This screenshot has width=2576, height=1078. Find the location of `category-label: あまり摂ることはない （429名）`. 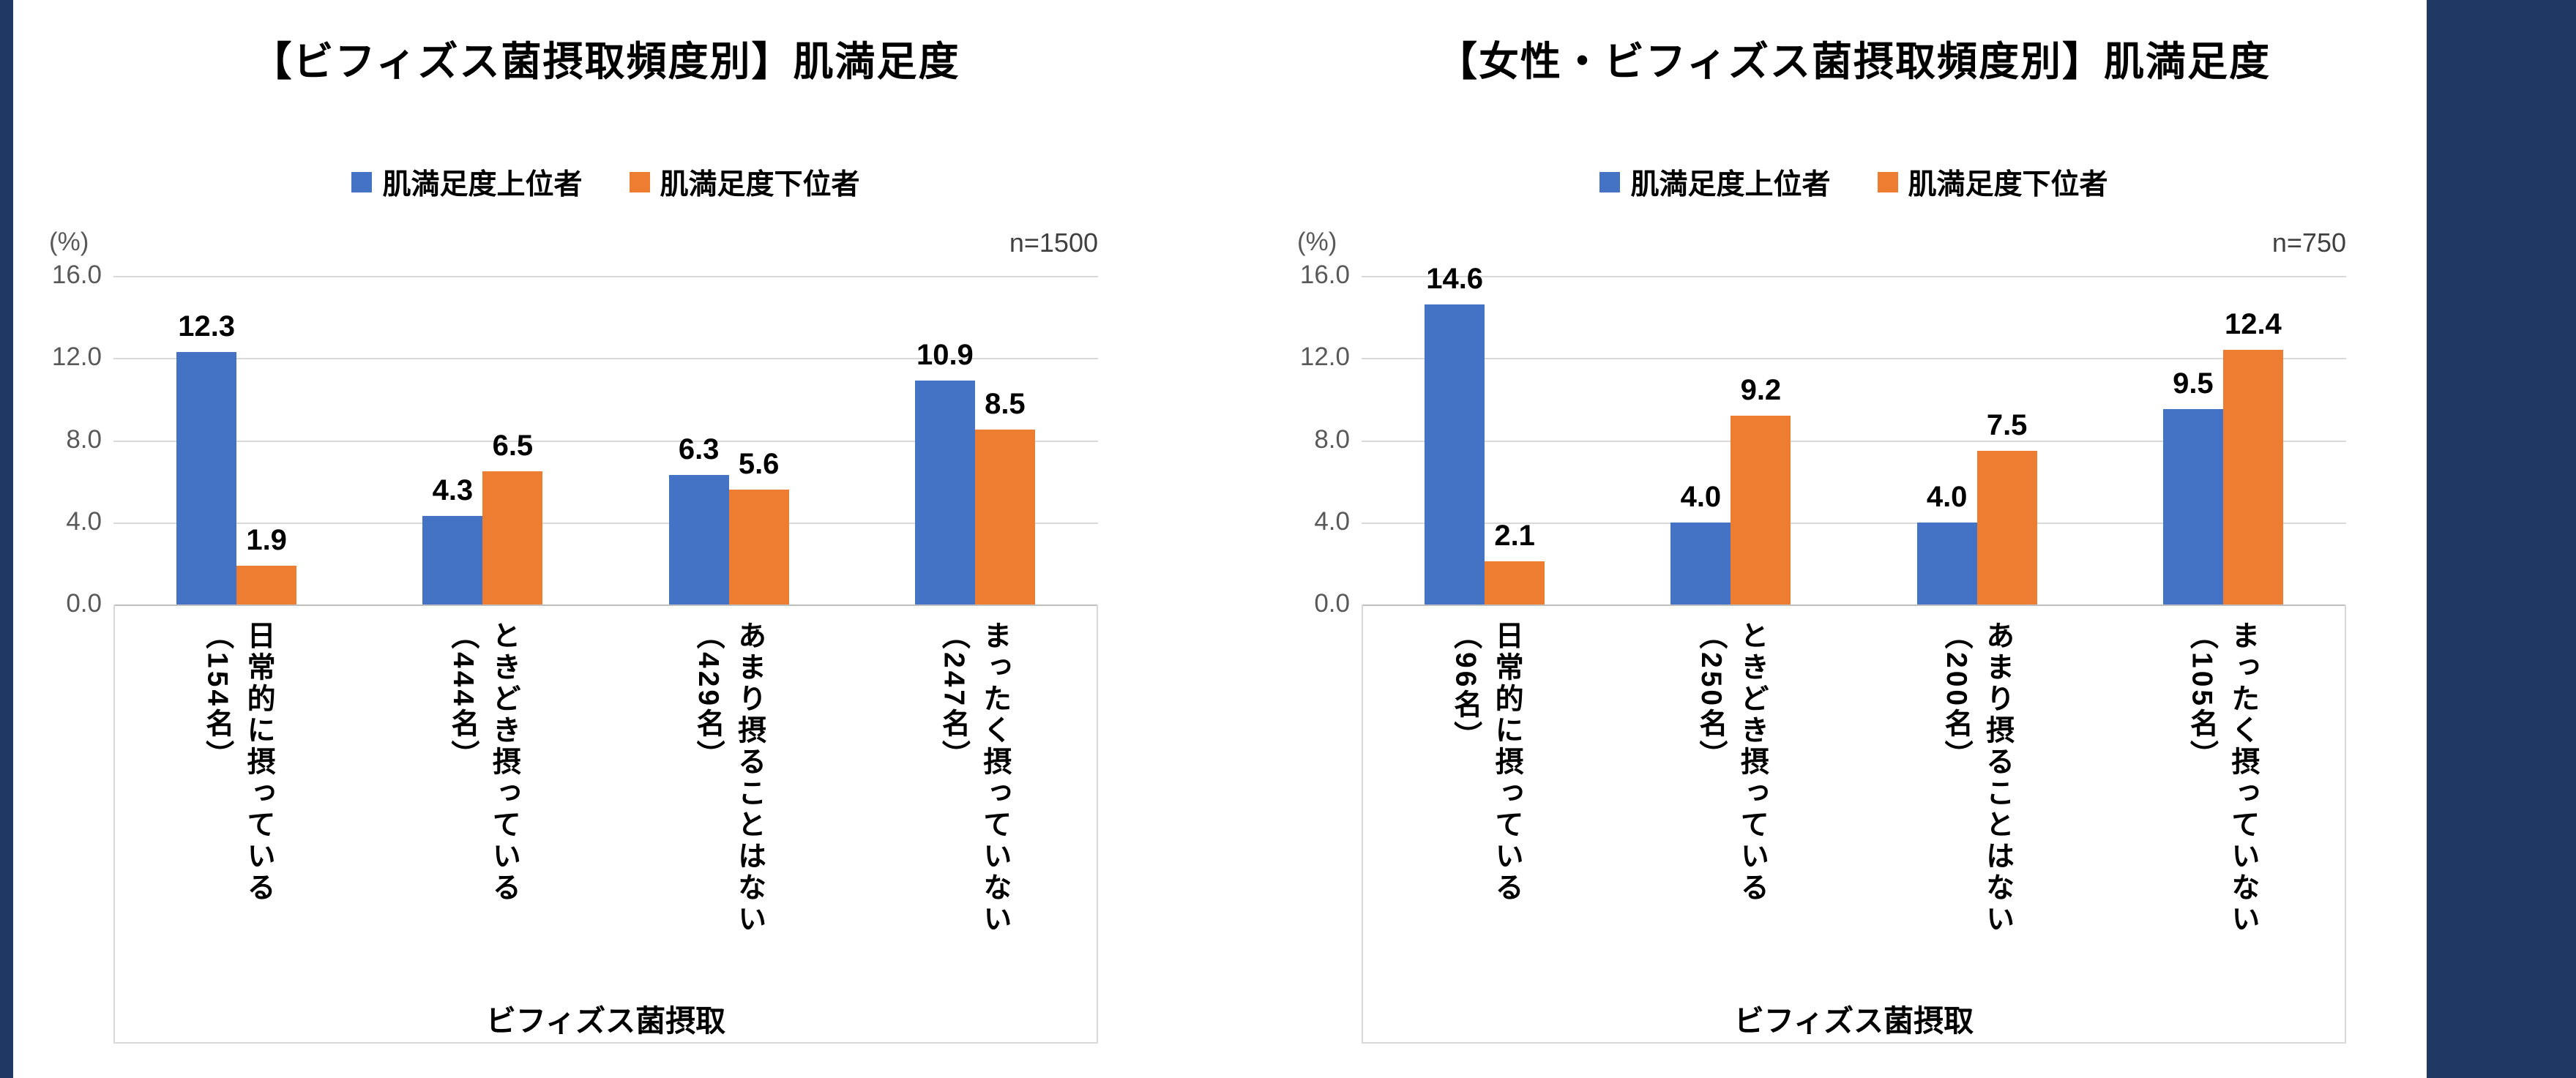

category-label: あまり摂ることはない （429名） is located at coordinates (729, 778).